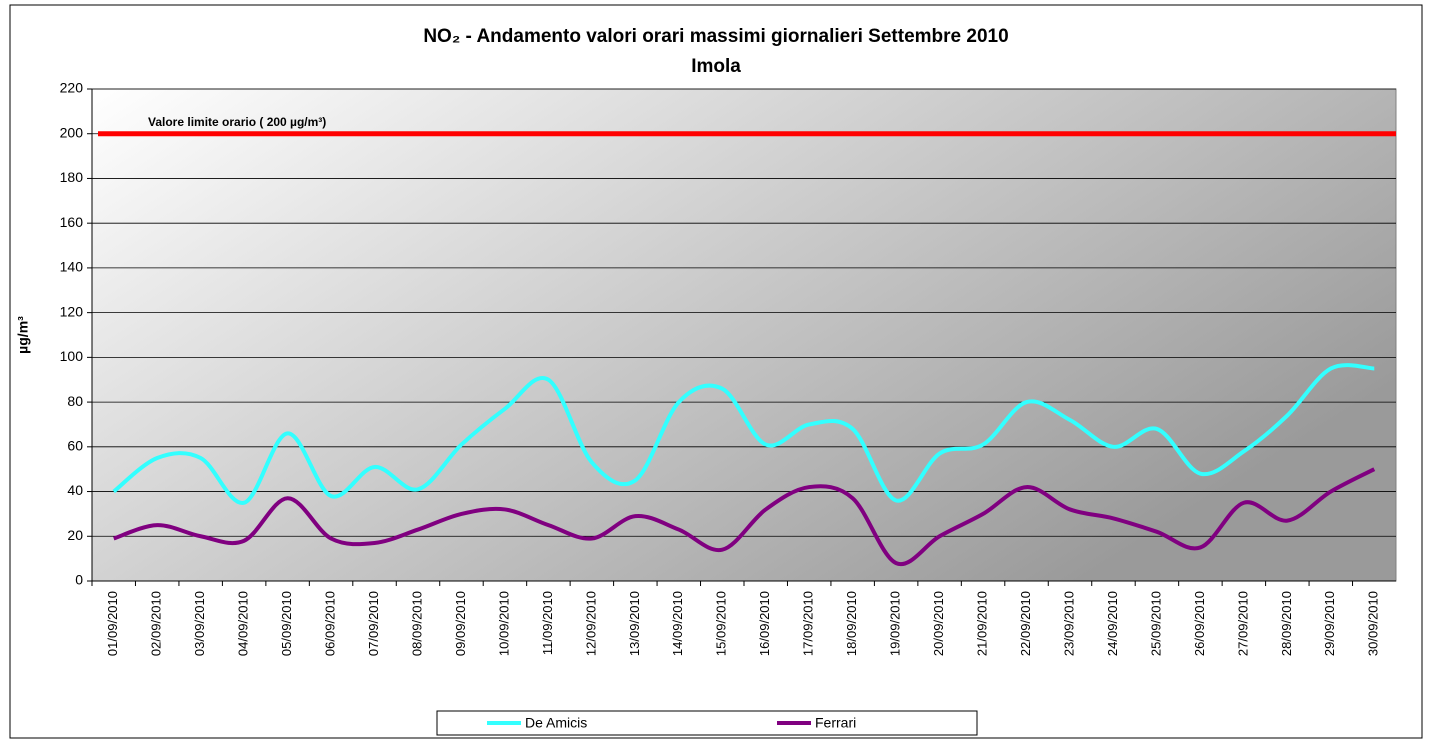  I want to click on y-axis-label: µg/m³, so click(23, 335).